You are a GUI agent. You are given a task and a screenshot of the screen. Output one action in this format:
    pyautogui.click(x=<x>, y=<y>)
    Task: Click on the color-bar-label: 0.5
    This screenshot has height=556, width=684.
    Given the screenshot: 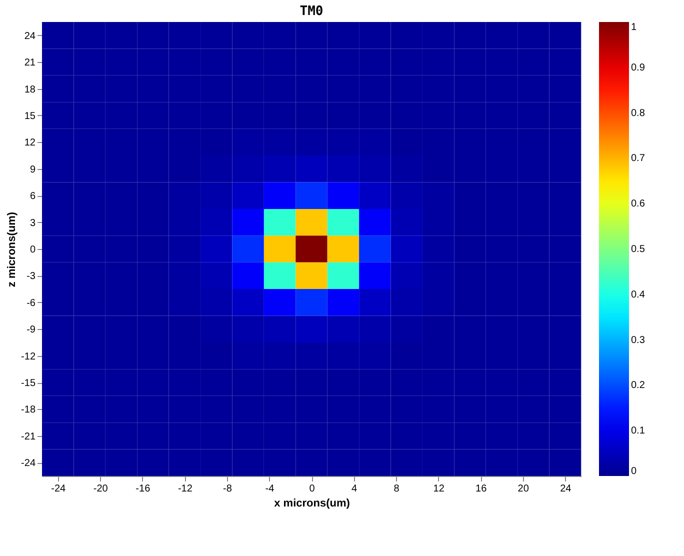 What is the action you would take?
    pyautogui.click(x=638, y=249)
    